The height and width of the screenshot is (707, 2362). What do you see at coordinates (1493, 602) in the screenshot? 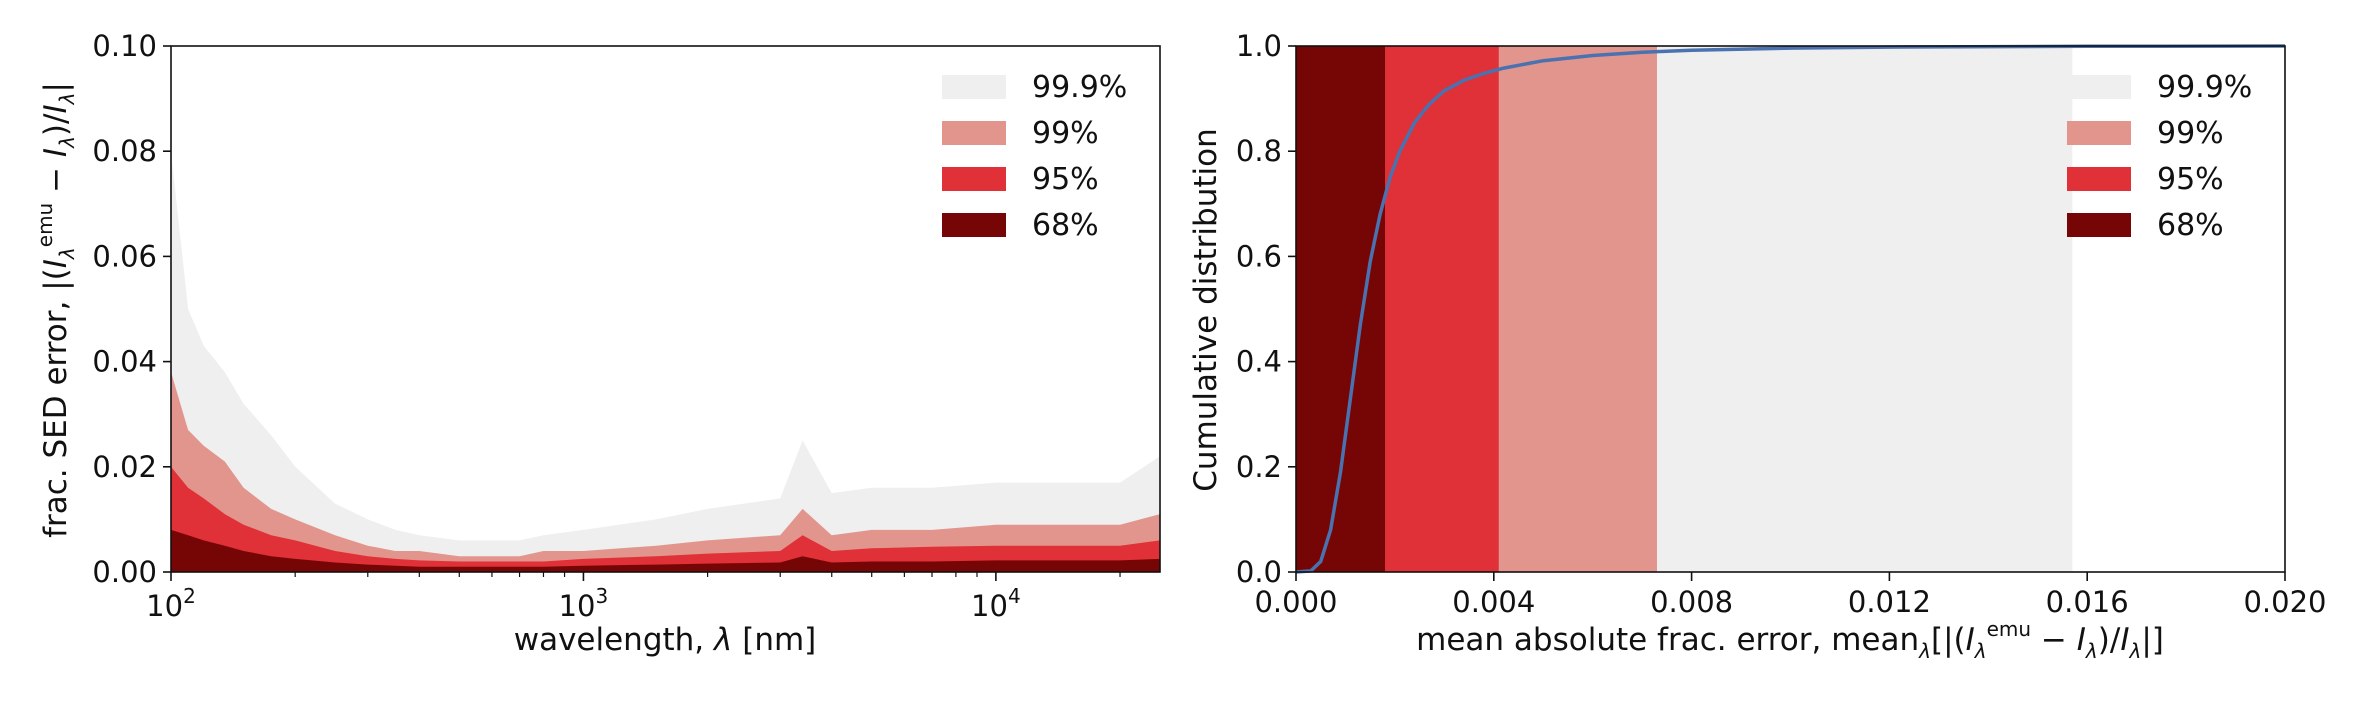
I see `right-xtick-label: 0.004` at bounding box center [1493, 602].